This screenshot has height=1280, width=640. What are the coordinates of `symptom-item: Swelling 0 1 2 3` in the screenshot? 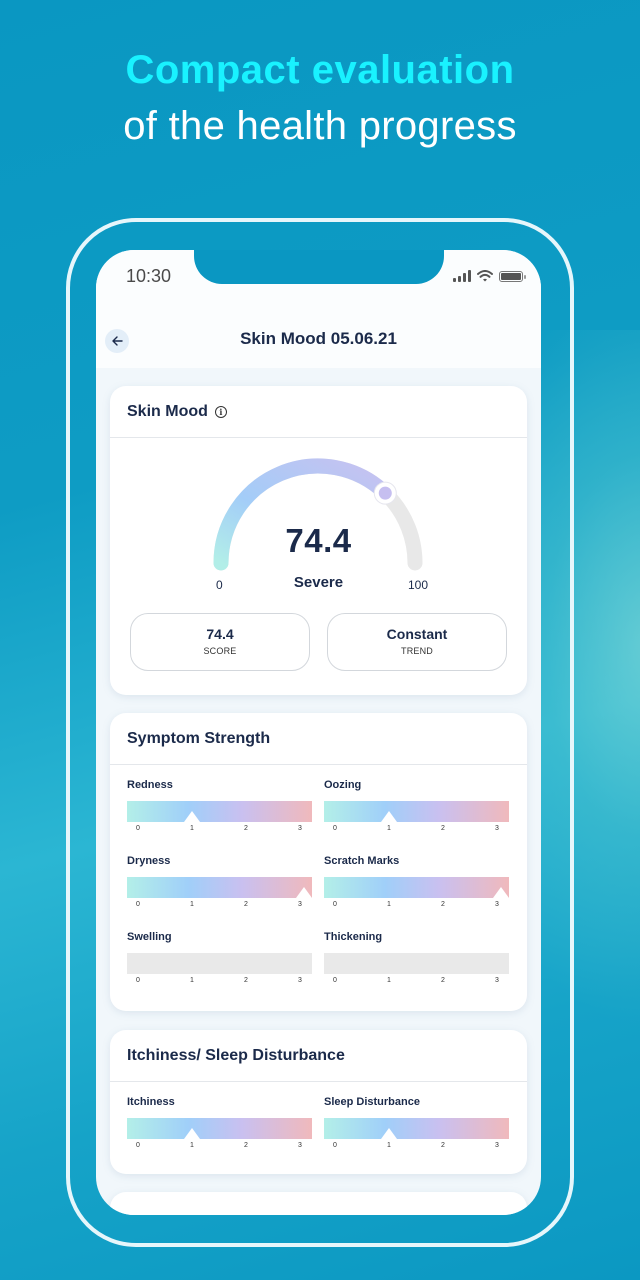 It's located at (219, 969).